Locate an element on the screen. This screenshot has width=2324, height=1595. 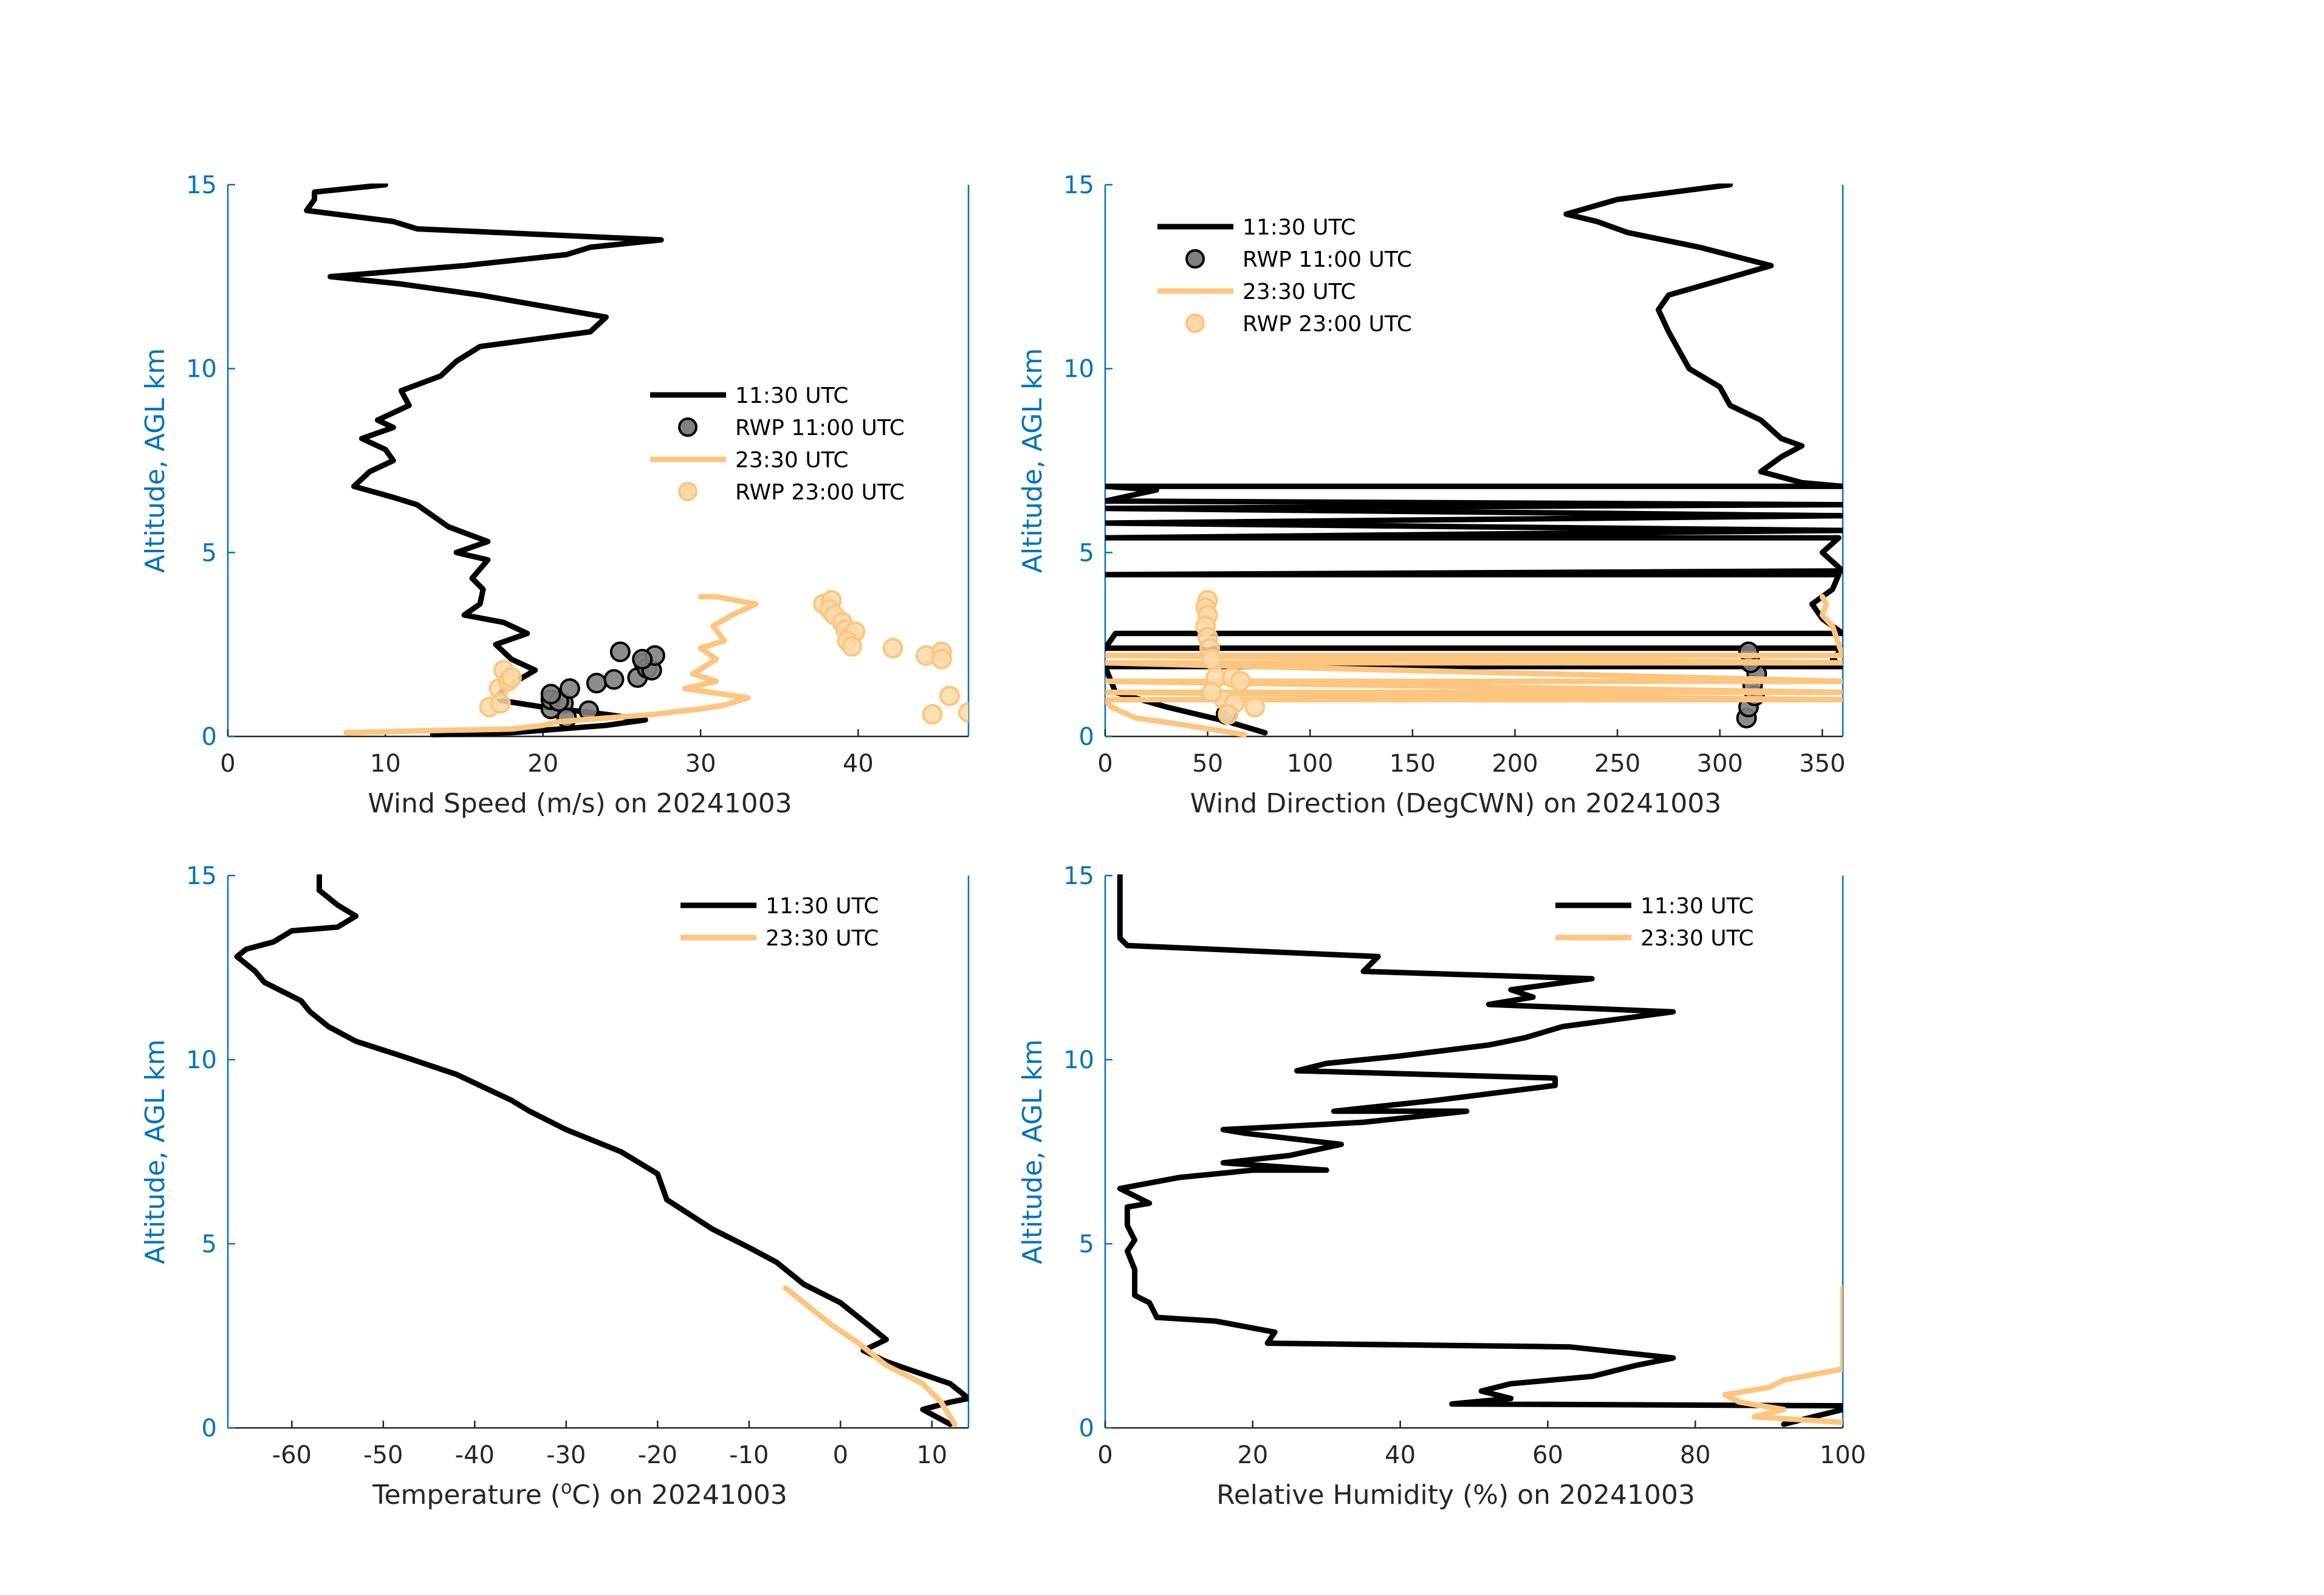
x-axis-label: Wind Direction (DegCWN) on 20241003 is located at coordinates (1455, 803).